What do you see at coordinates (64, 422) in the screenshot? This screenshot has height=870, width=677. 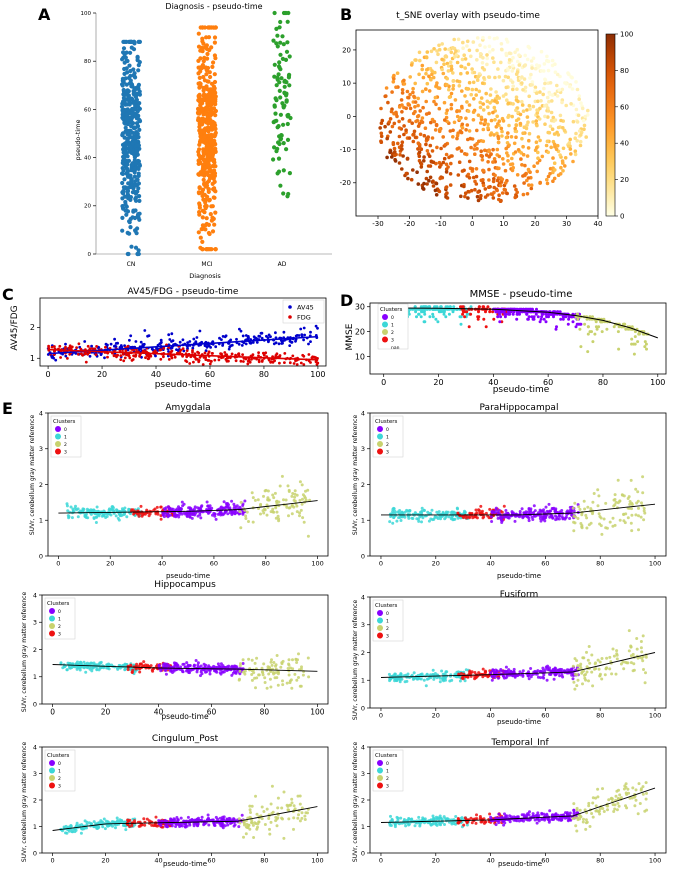 I see `suvr-legend-title: Clusters` at bounding box center [64, 422].